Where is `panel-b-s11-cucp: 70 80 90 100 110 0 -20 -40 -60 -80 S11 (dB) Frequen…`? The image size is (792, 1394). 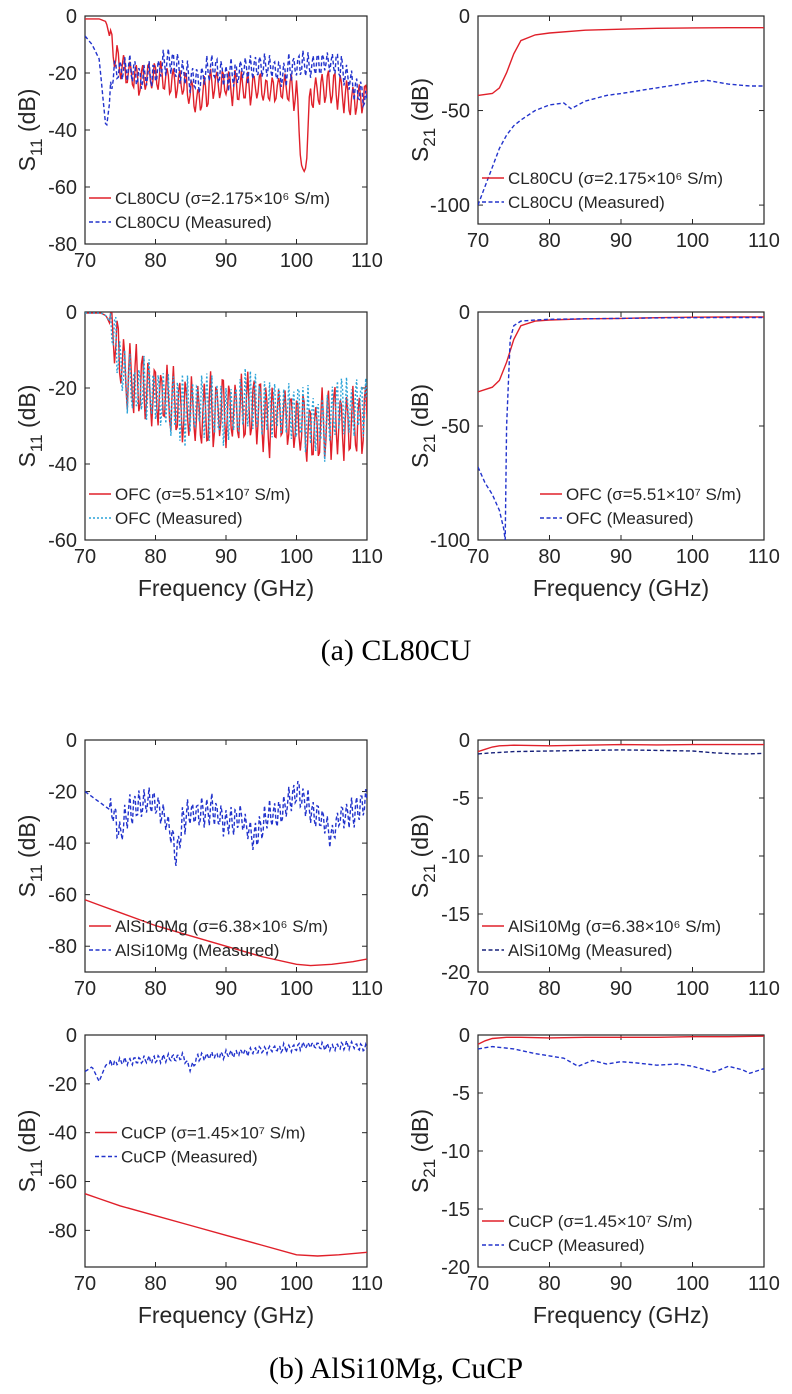 panel-b-s11-cucp: 70 80 90 100 110 0 -20 -40 -60 -80 S11 (dB) Frequen… is located at coordinates (198, 1176).